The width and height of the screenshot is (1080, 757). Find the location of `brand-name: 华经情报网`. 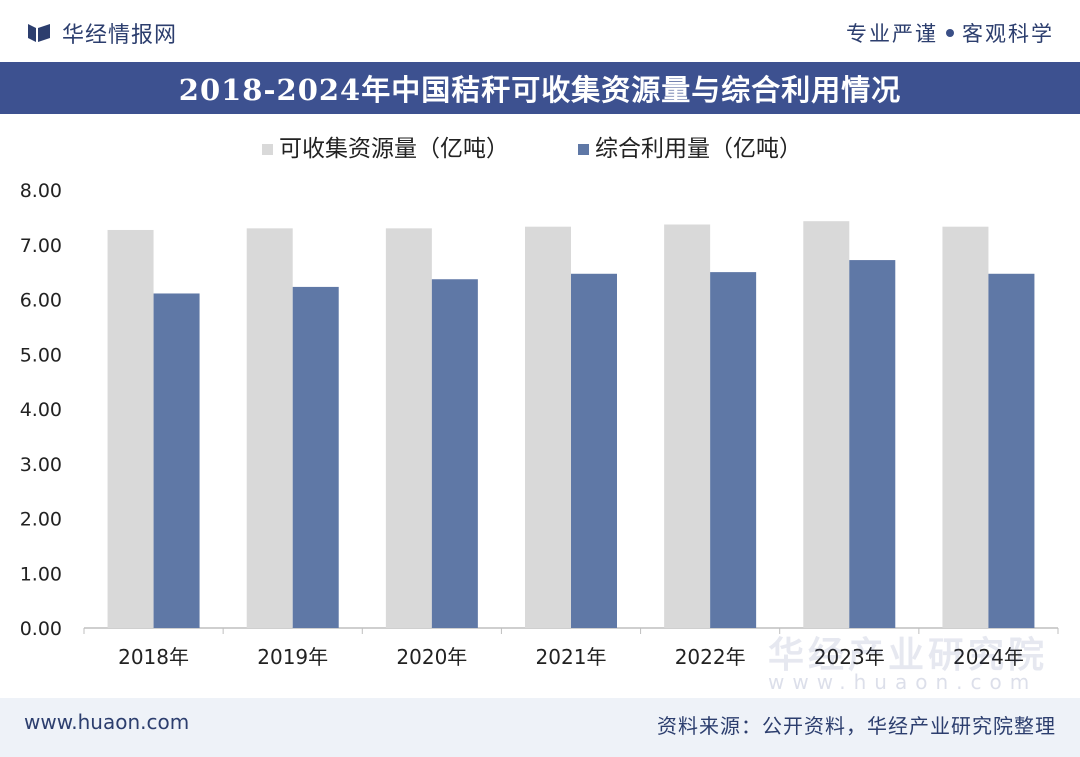

brand-name: 华经情报网 is located at coordinates (120, 35).